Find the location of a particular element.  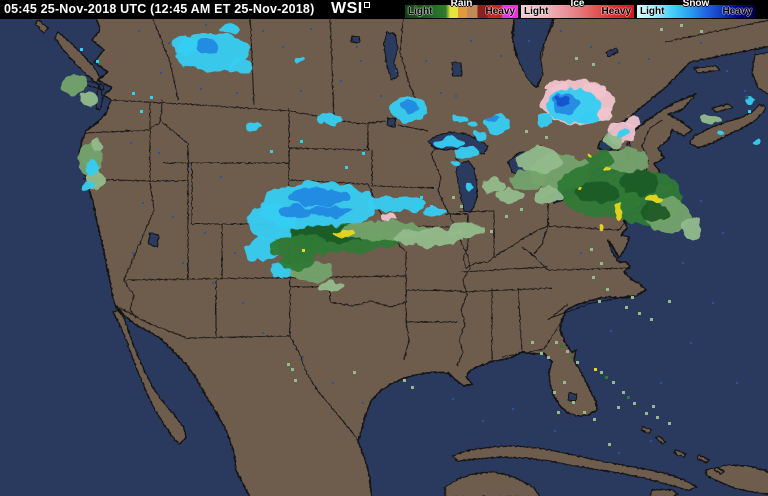

legend-snow-bar is located at coordinates (696, 11).